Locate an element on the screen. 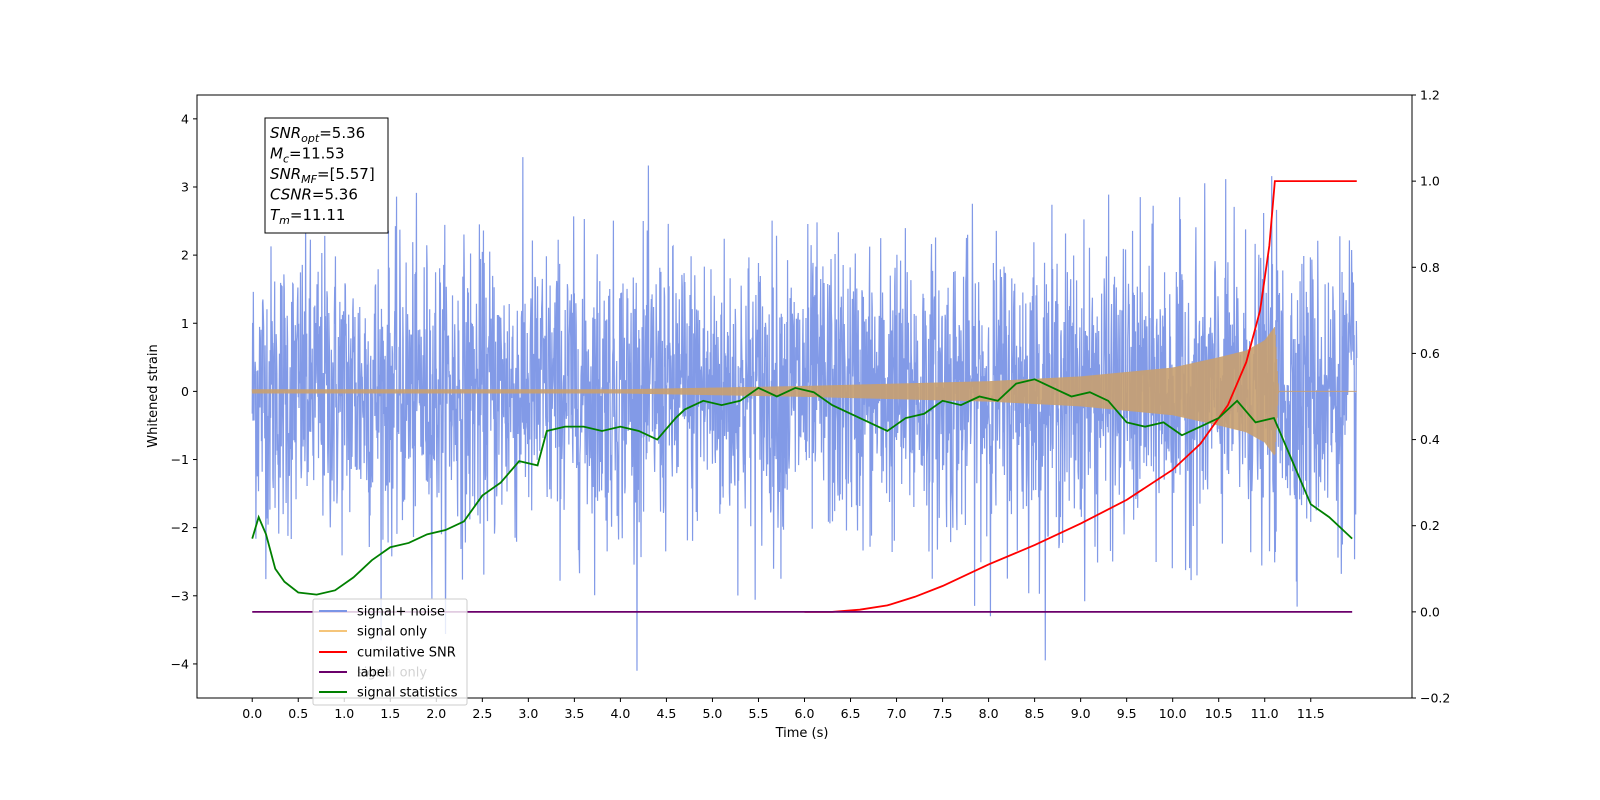 Image resolution: width=1600 pixels, height=800 pixels. y-tick-label: 2 is located at coordinates (185, 255).